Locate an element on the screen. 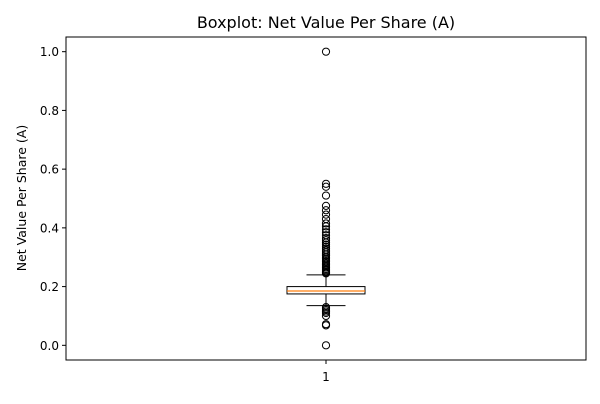  interquartile-box is located at coordinates (326, 290).